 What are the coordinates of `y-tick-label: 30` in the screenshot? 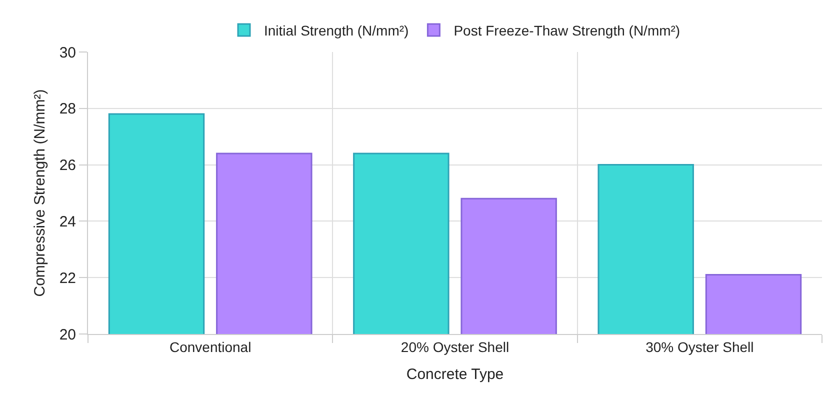 It's located at (67, 53).